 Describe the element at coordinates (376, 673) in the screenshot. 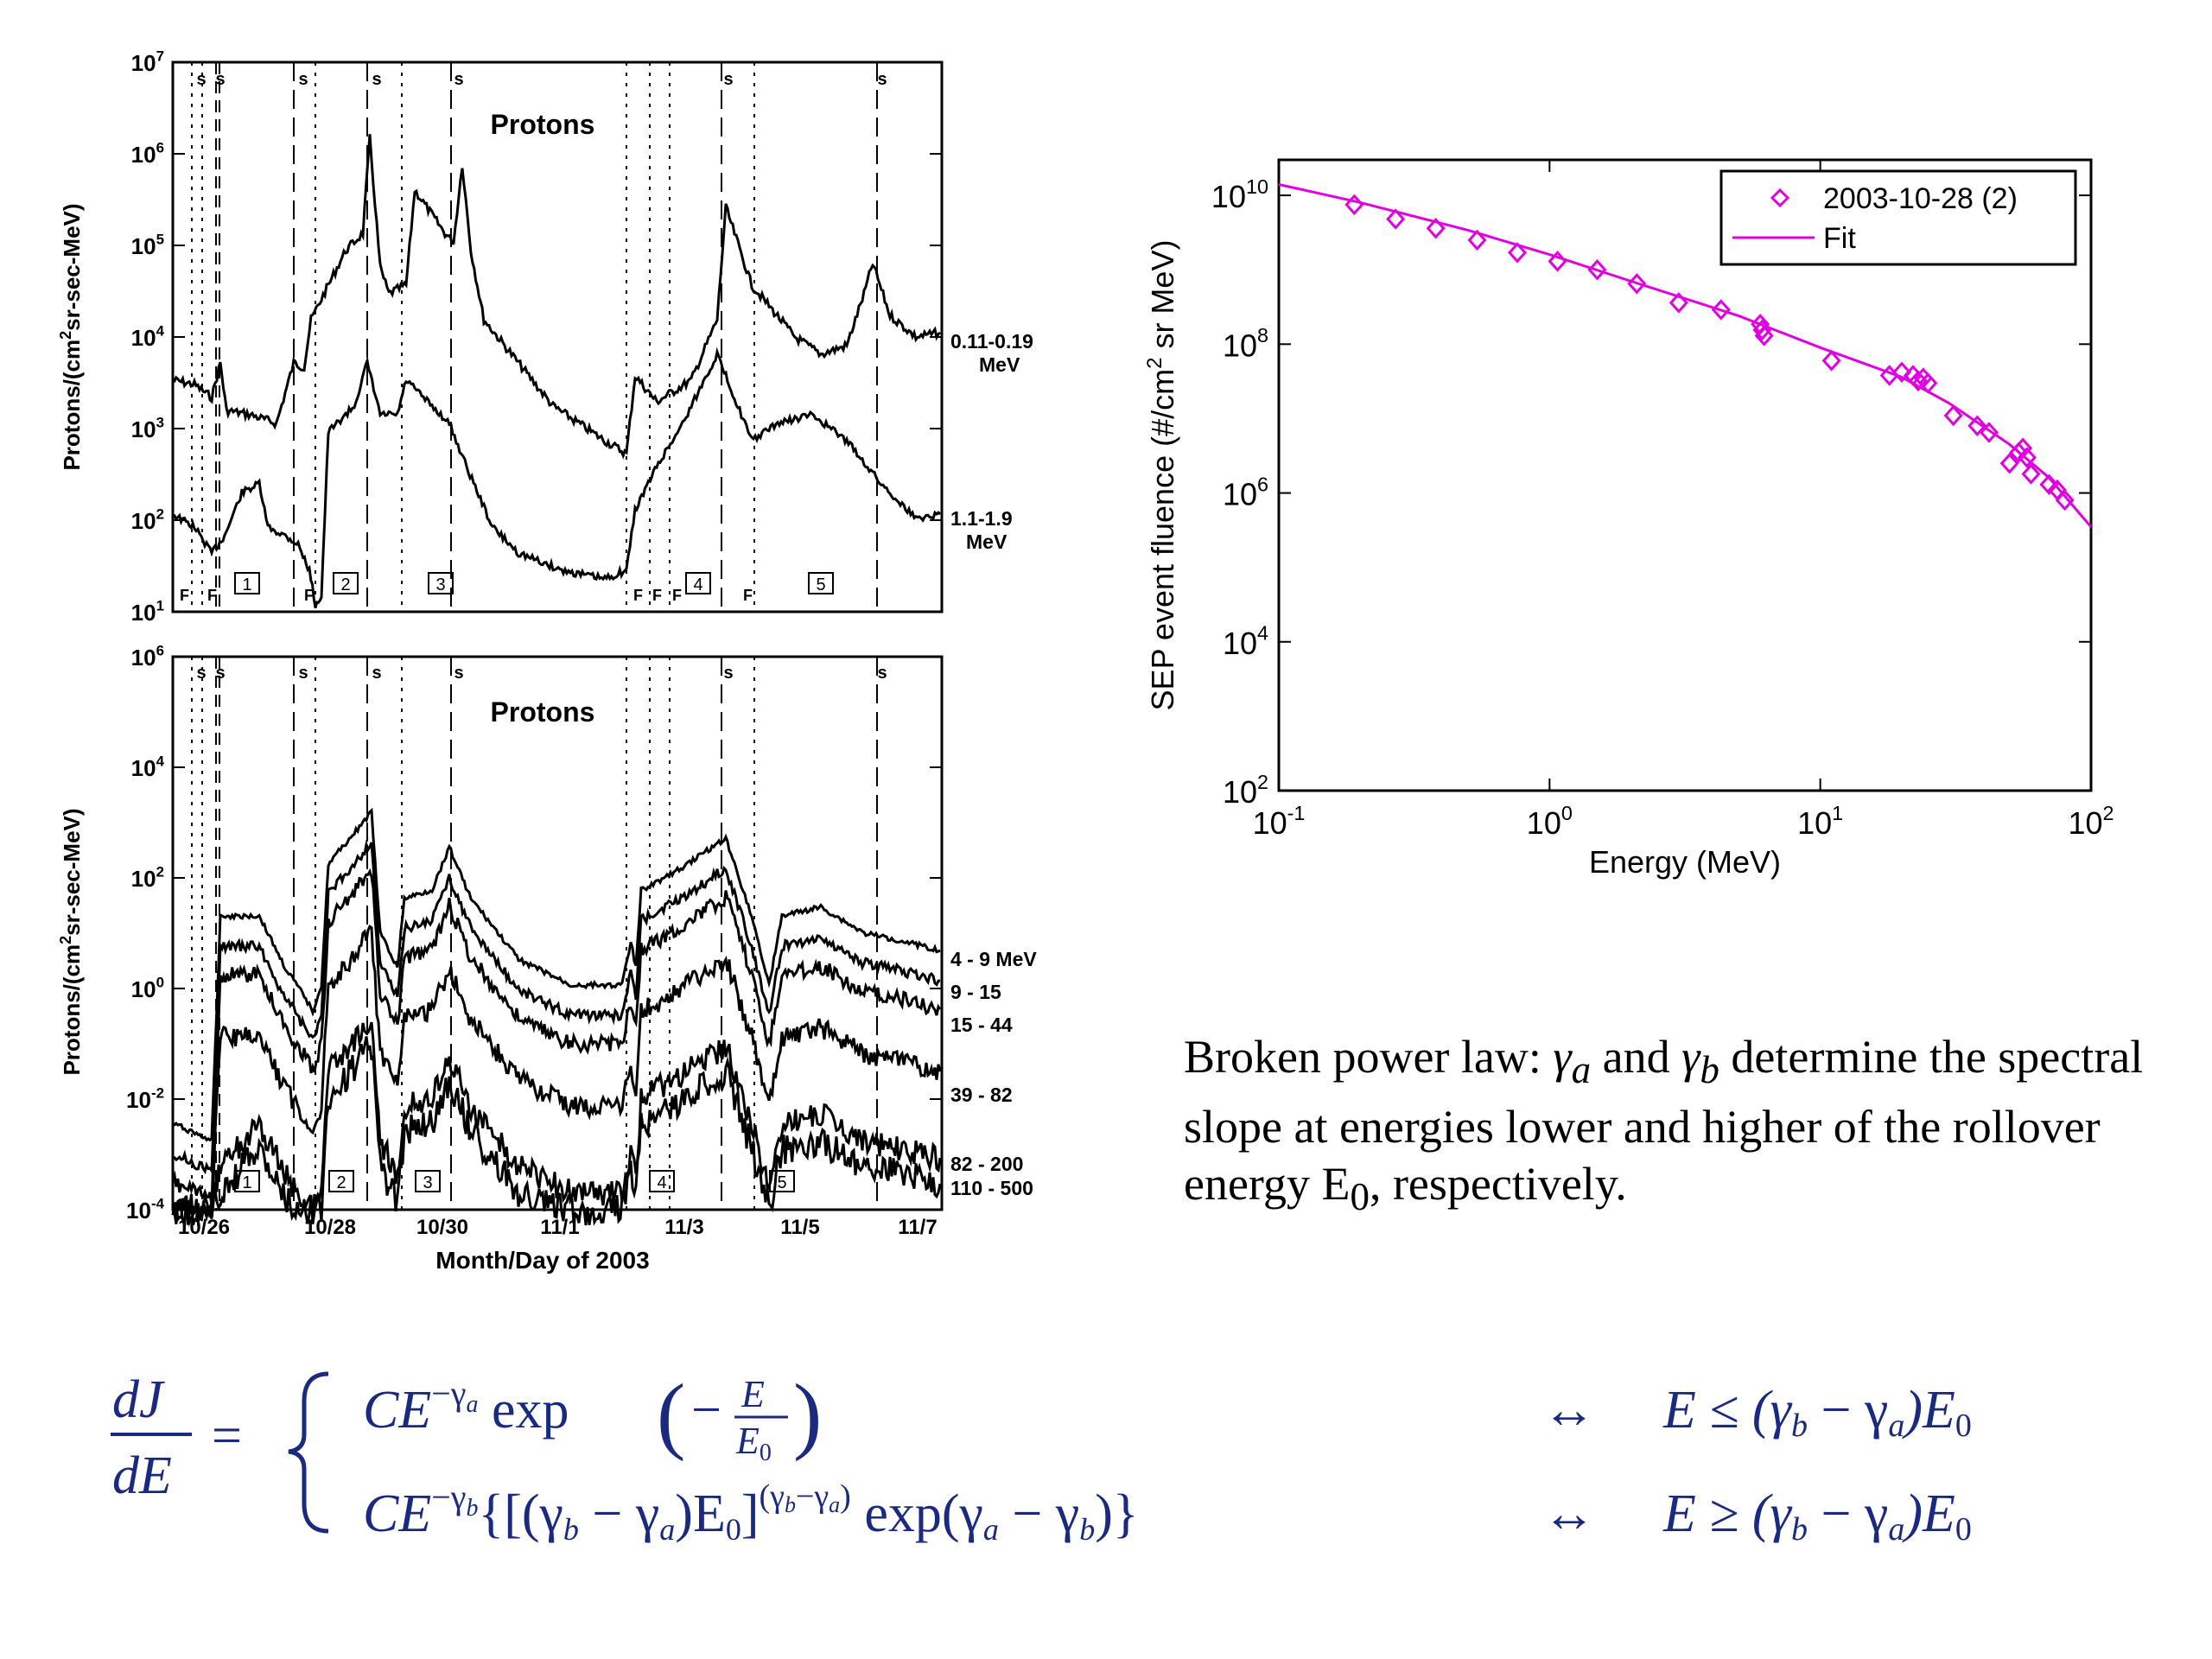

I see `s-marker-3: s` at that location.